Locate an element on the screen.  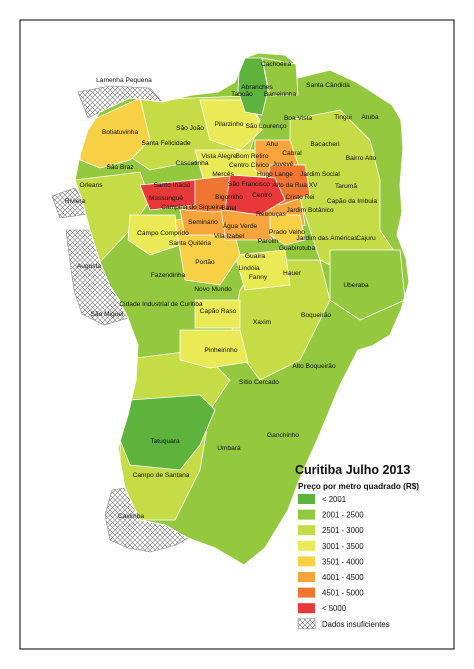
label-capao-da-imbuia: Capão da Imbuia is located at coordinates (352, 201).